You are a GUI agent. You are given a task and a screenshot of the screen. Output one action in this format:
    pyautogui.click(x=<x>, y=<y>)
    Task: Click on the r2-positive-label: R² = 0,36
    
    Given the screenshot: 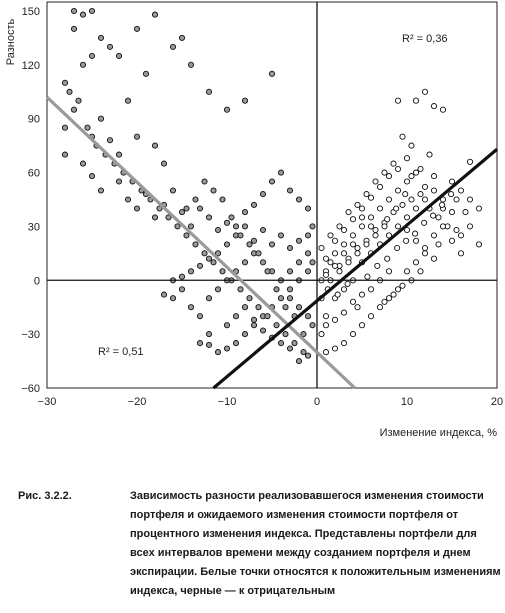 What is the action you would take?
    pyautogui.click(x=425, y=39)
    